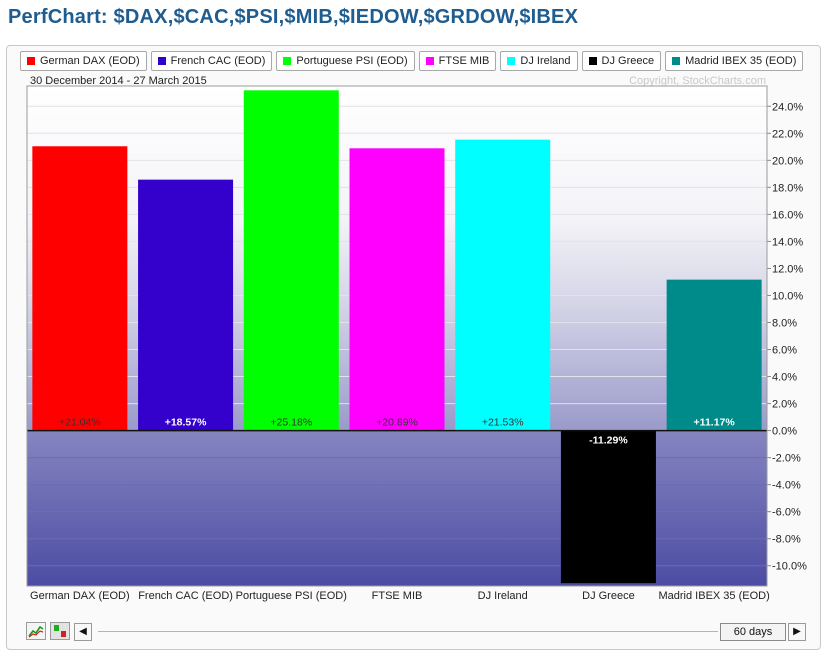 The height and width of the screenshot is (650, 823). I want to click on y-tick-label: -8.0%, so click(786, 540).